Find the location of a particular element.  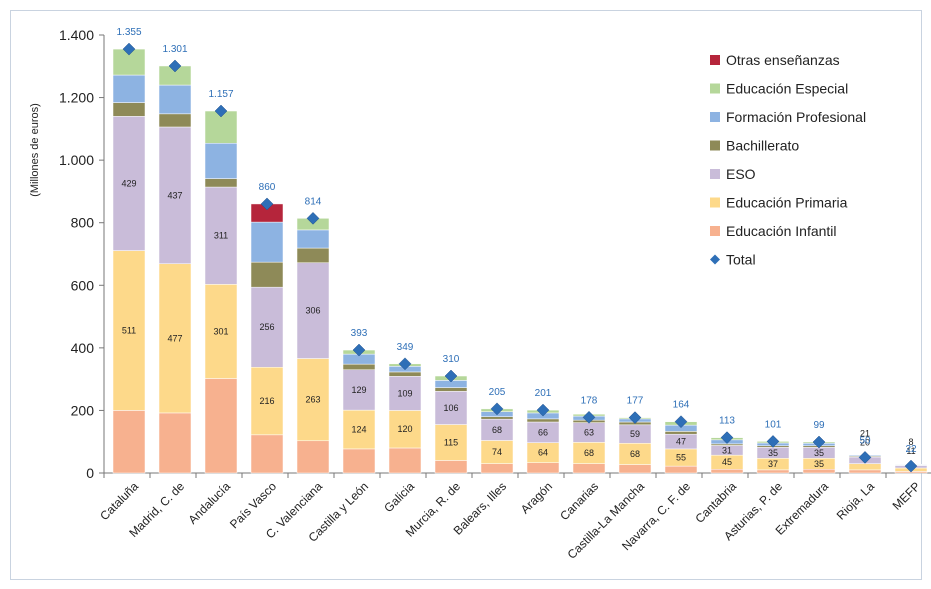

x-tick-label: Canarias is located at coordinates (579, 501).